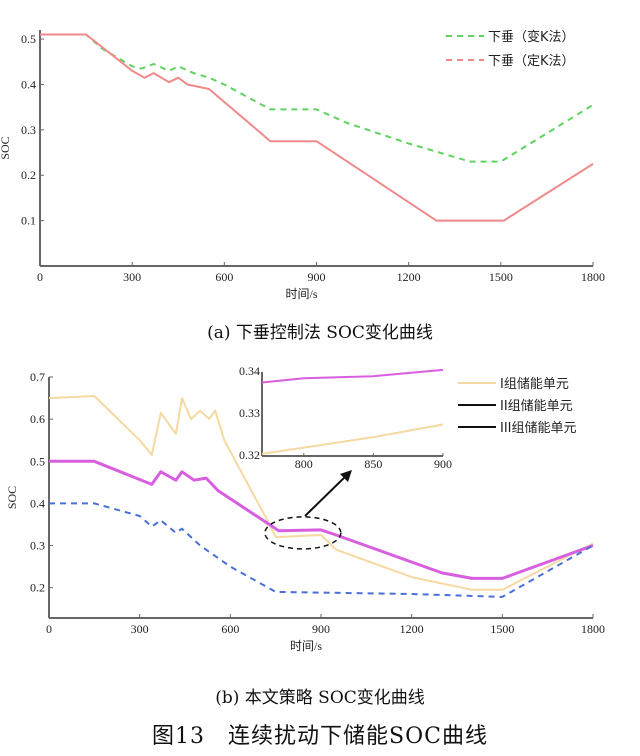 This screenshot has height=756, width=640. Describe the element at coordinates (28, 221) in the screenshot. I see `y-tick-label: 0.1` at that location.